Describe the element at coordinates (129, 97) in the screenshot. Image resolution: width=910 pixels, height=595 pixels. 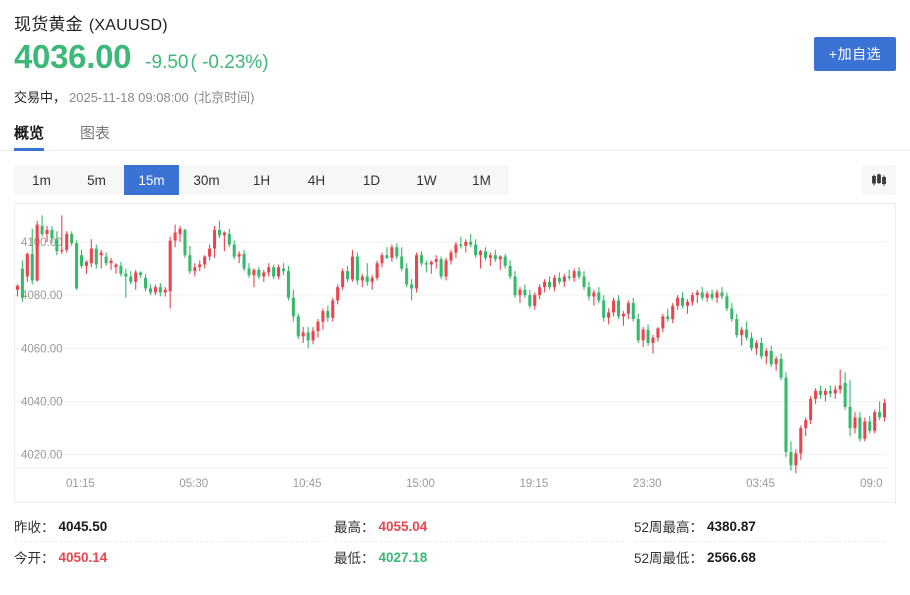
I see `quote-timestamp: 2025-11-18 09:08:00` at that location.